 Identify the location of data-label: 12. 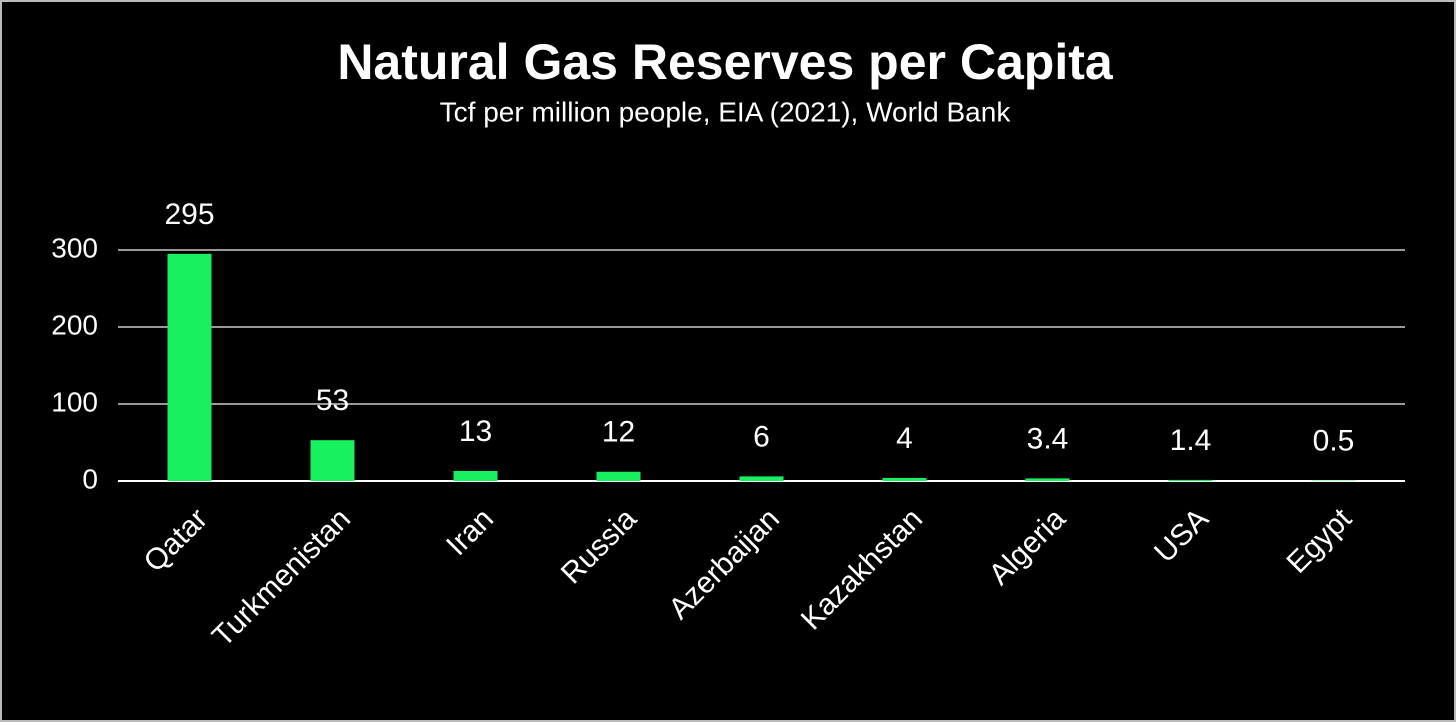
(618, 432).